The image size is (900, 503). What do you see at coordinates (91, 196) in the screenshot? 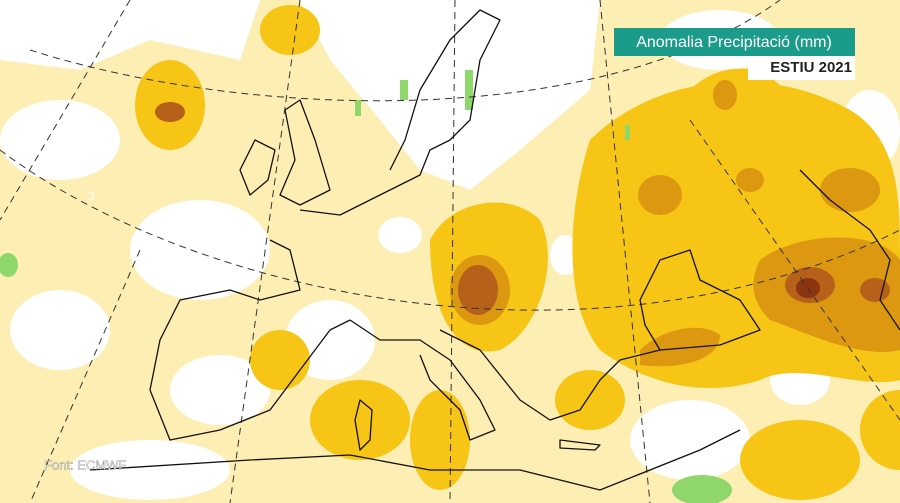
I see `contour-label: 3` at bounding box center [91, 196].